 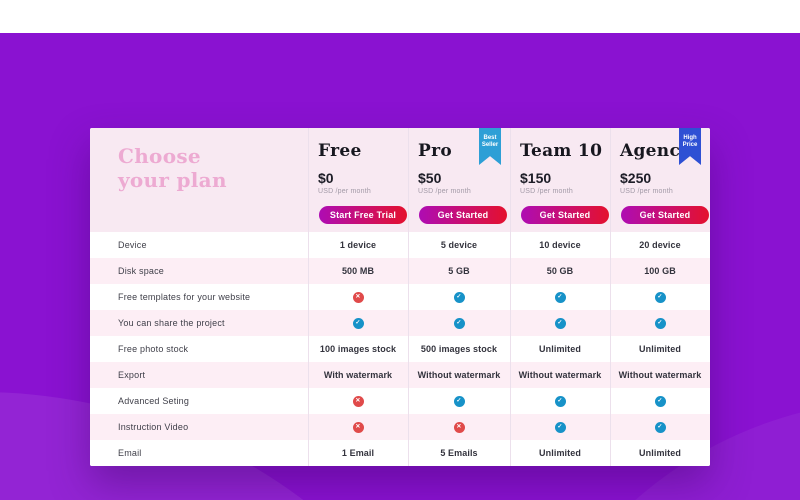 What do you see at coordinates (400, 453) in the screenshot?
I see `table-row: Email 1 Email 5 Emails Unlimited Unlimited` at bounding box center [400, 453].